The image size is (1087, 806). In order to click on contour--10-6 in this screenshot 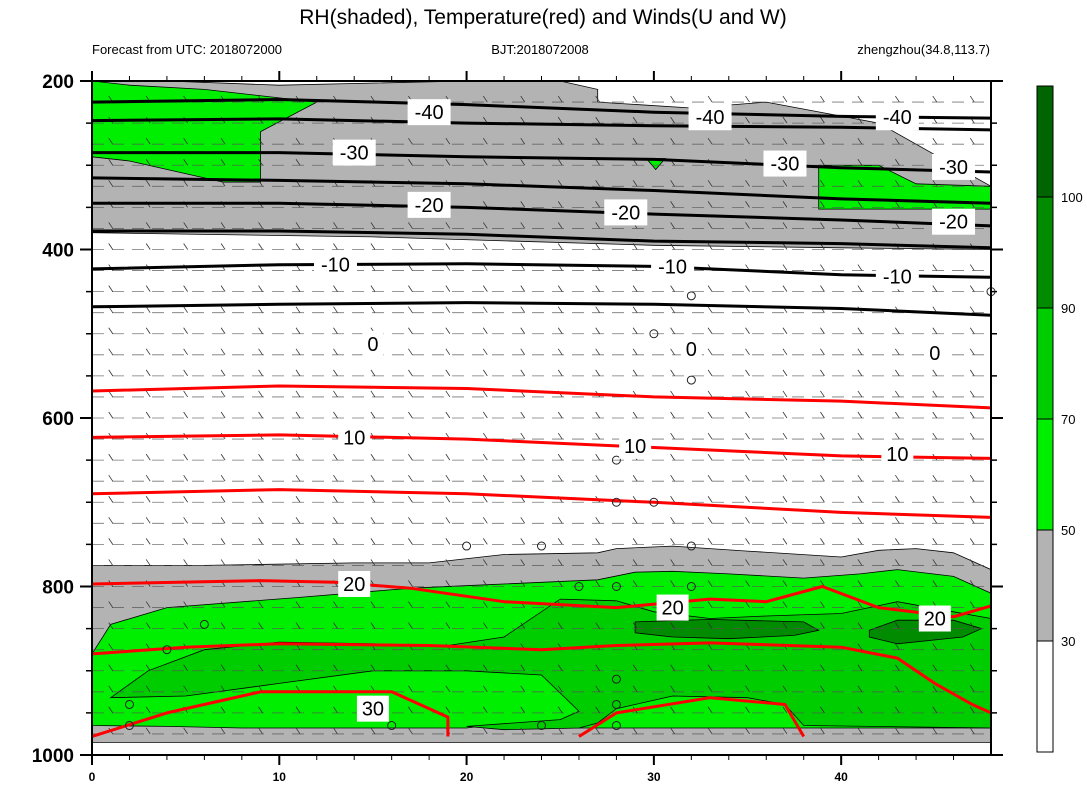, I will do `click(541, 270)`.